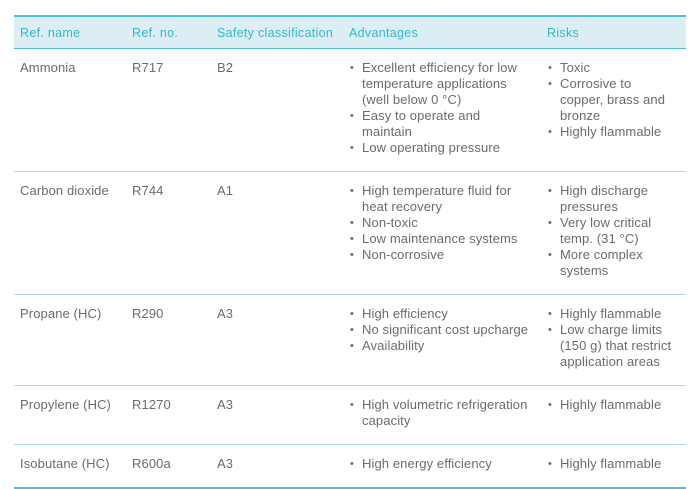 The image size is (700, 489). I want to click on cell-ref-name: Carbon dioxide, so click(70, 233).